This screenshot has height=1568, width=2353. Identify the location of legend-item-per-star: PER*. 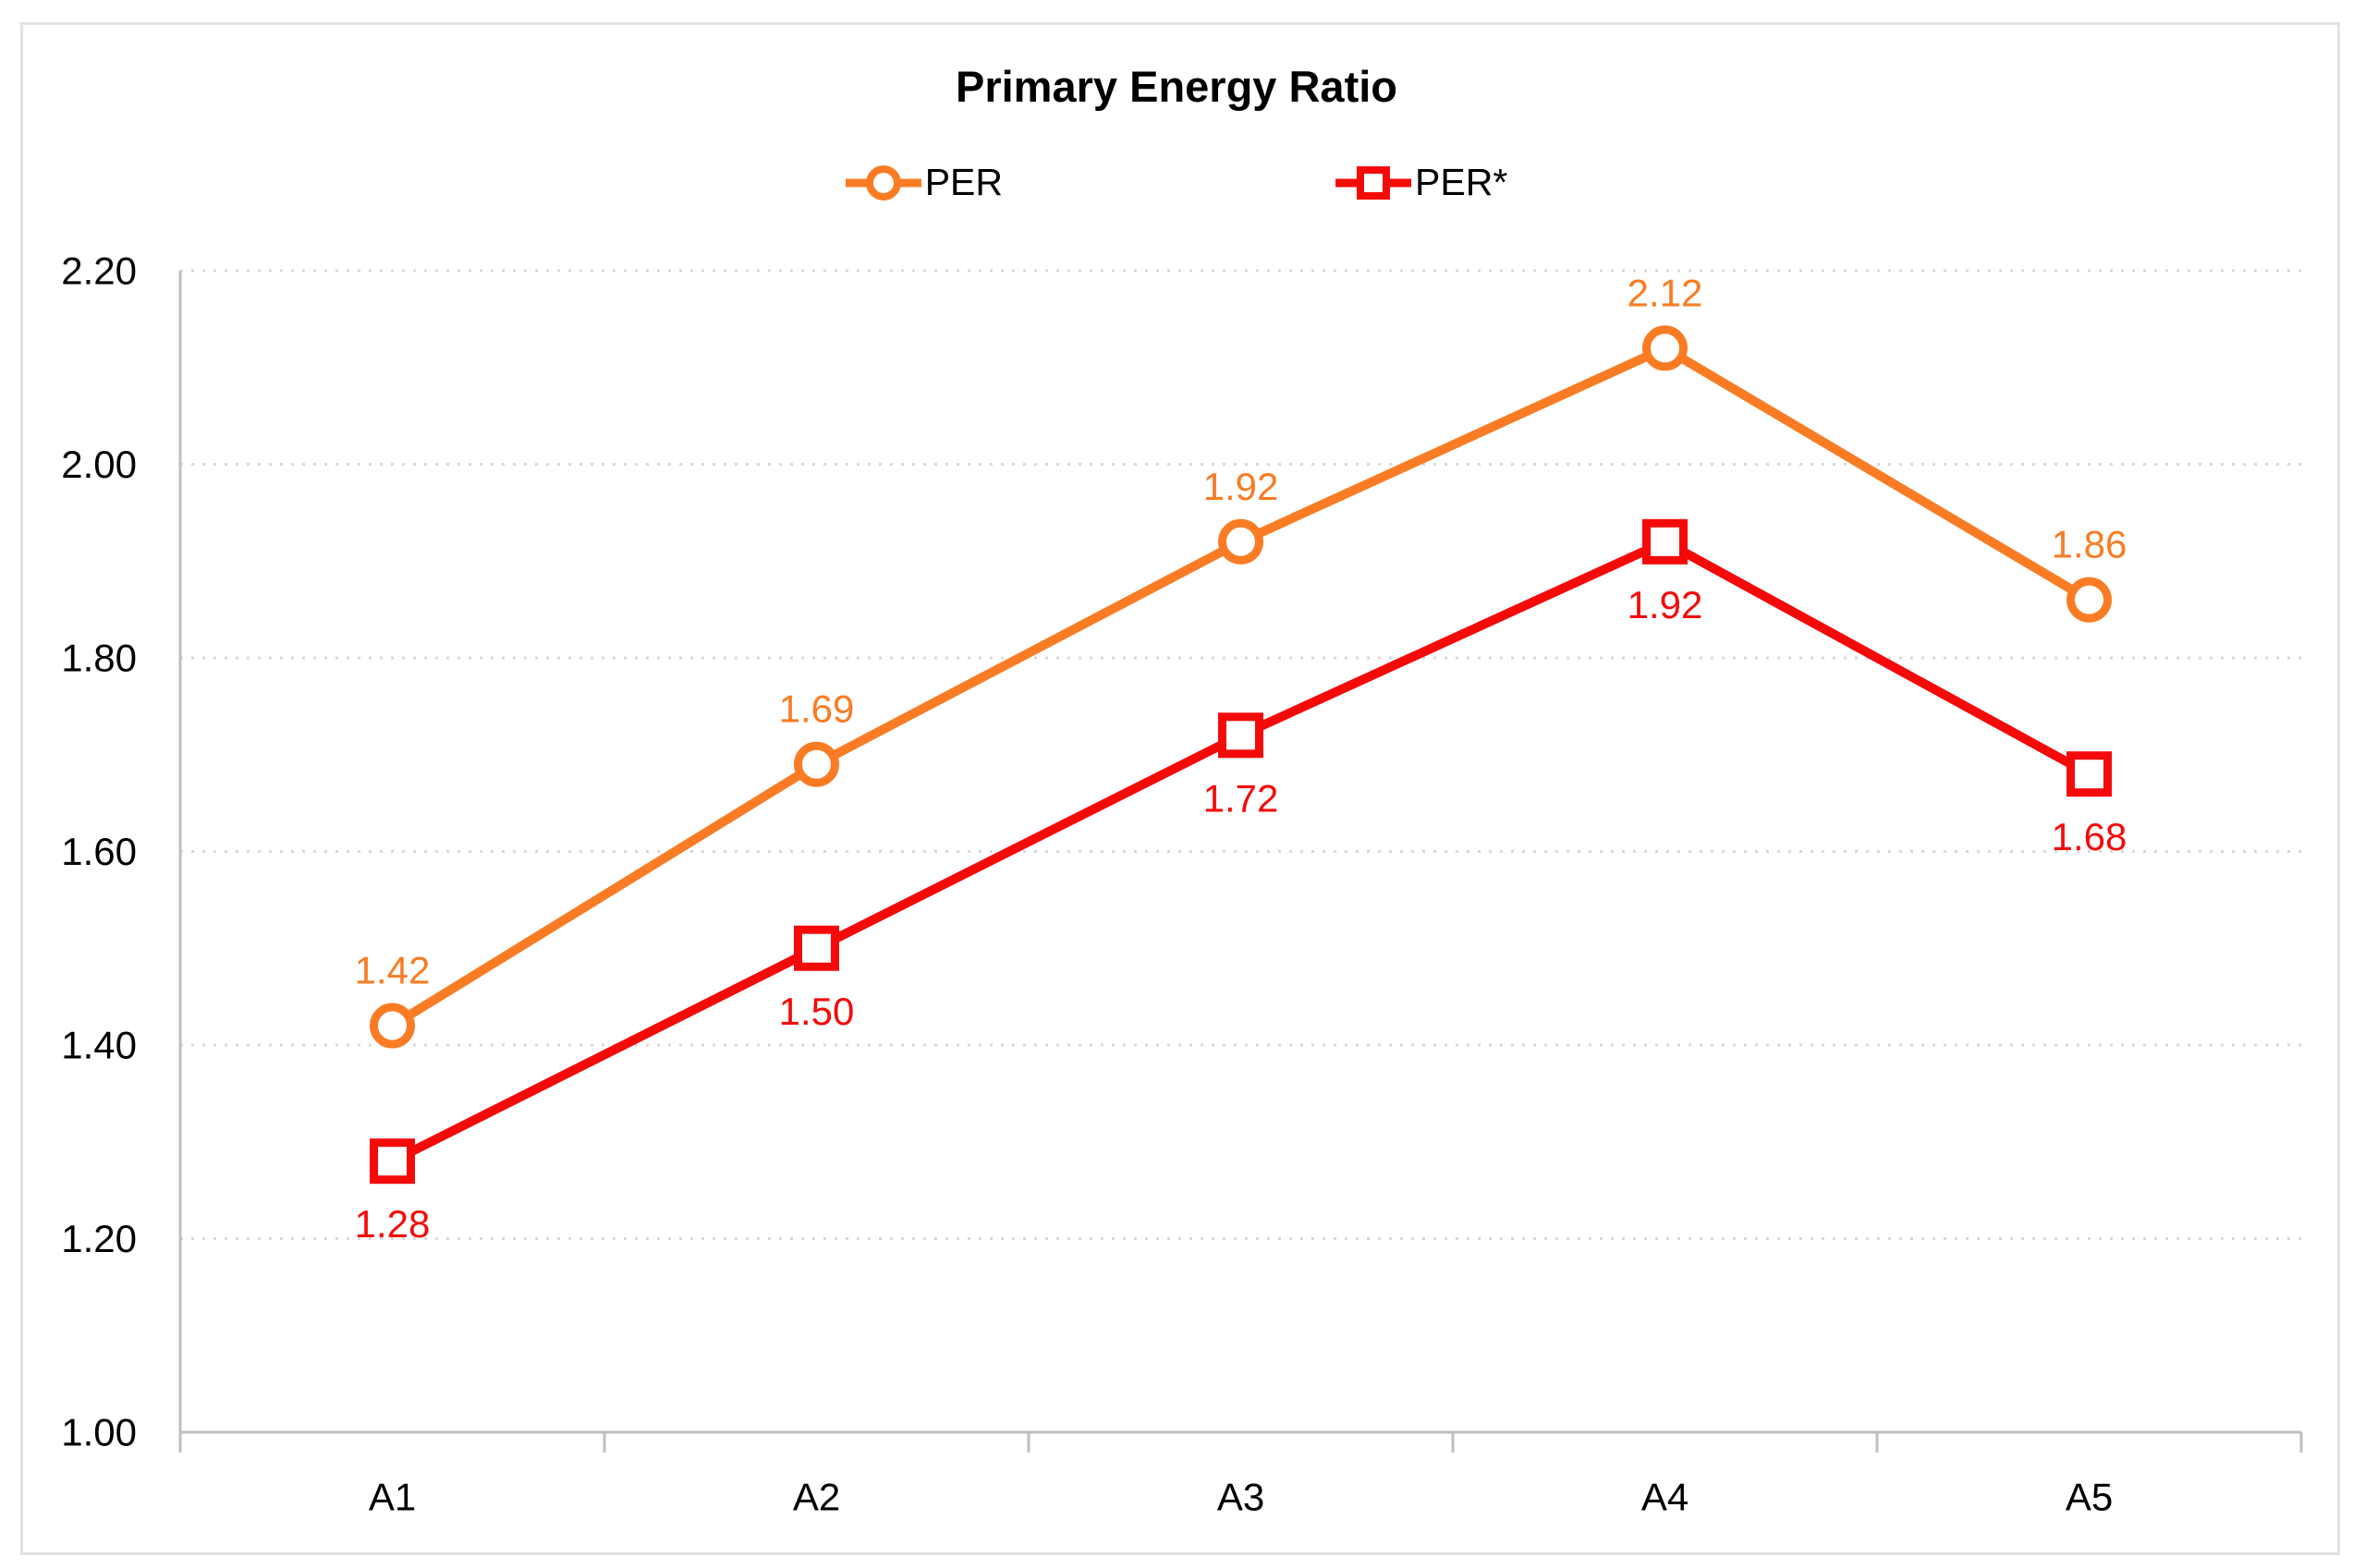
(1421, 182).